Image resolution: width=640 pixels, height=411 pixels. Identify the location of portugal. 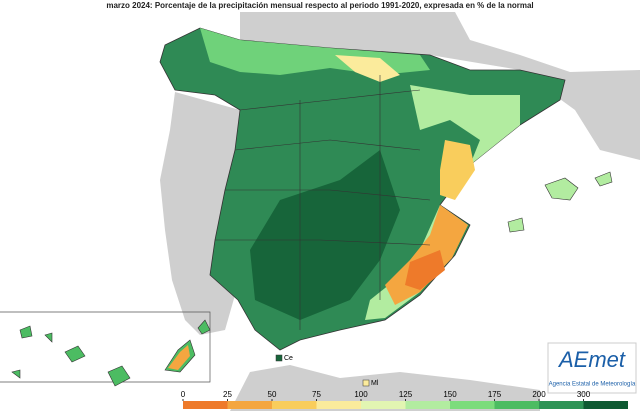
(200, 213).